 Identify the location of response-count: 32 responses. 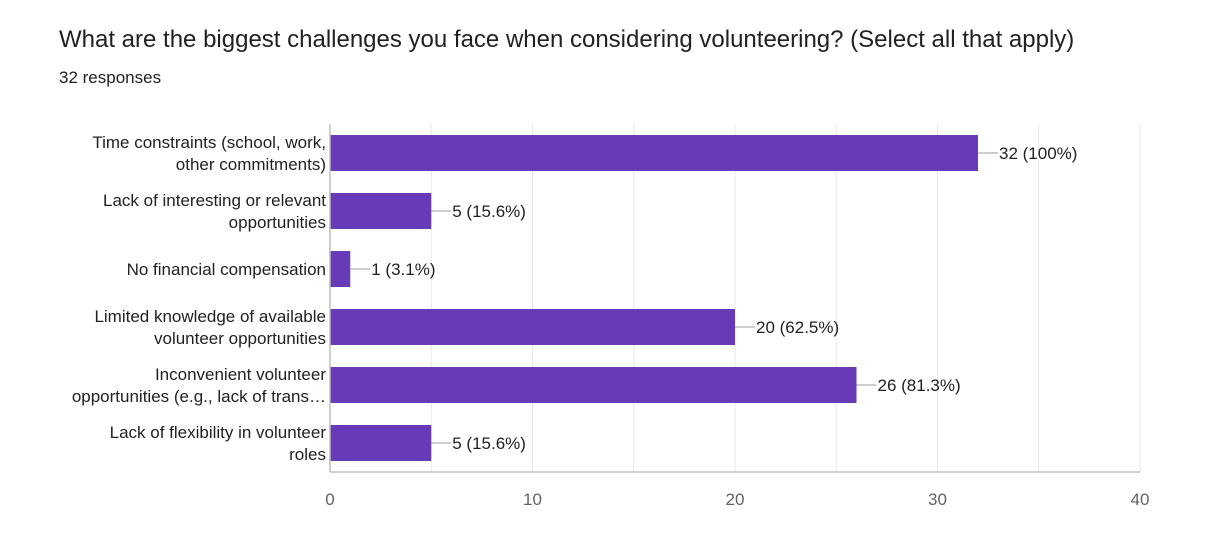
(110, 77).